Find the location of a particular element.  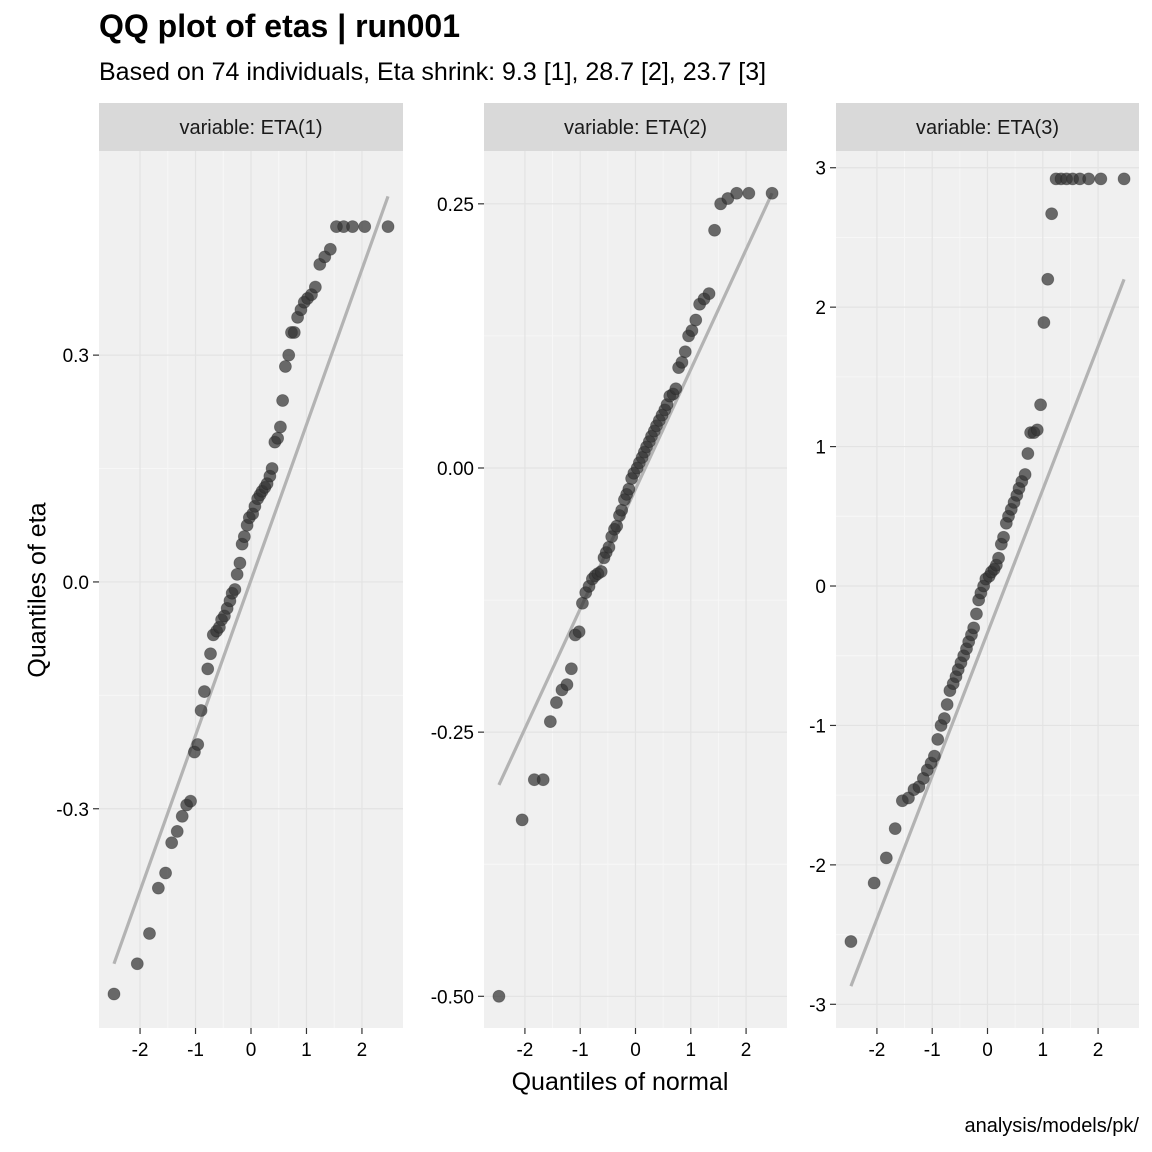

y-tick-label: 0.3 is located at coordinates (76, 356).